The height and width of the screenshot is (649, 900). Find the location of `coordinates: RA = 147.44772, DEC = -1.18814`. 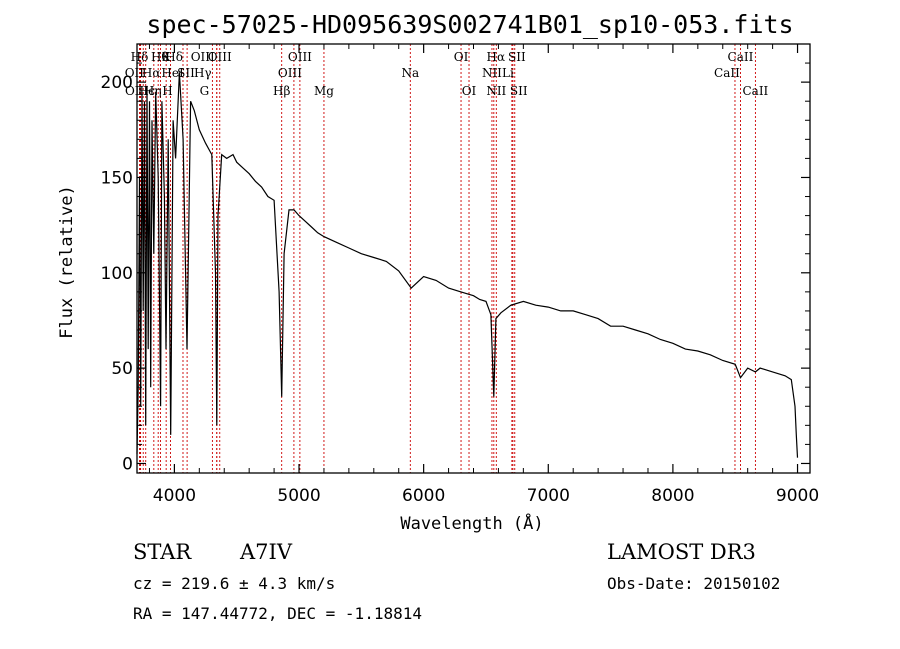

coordinates: RA = 147.44772, DEC = -1.18814 is located at coordinates (277, 613).